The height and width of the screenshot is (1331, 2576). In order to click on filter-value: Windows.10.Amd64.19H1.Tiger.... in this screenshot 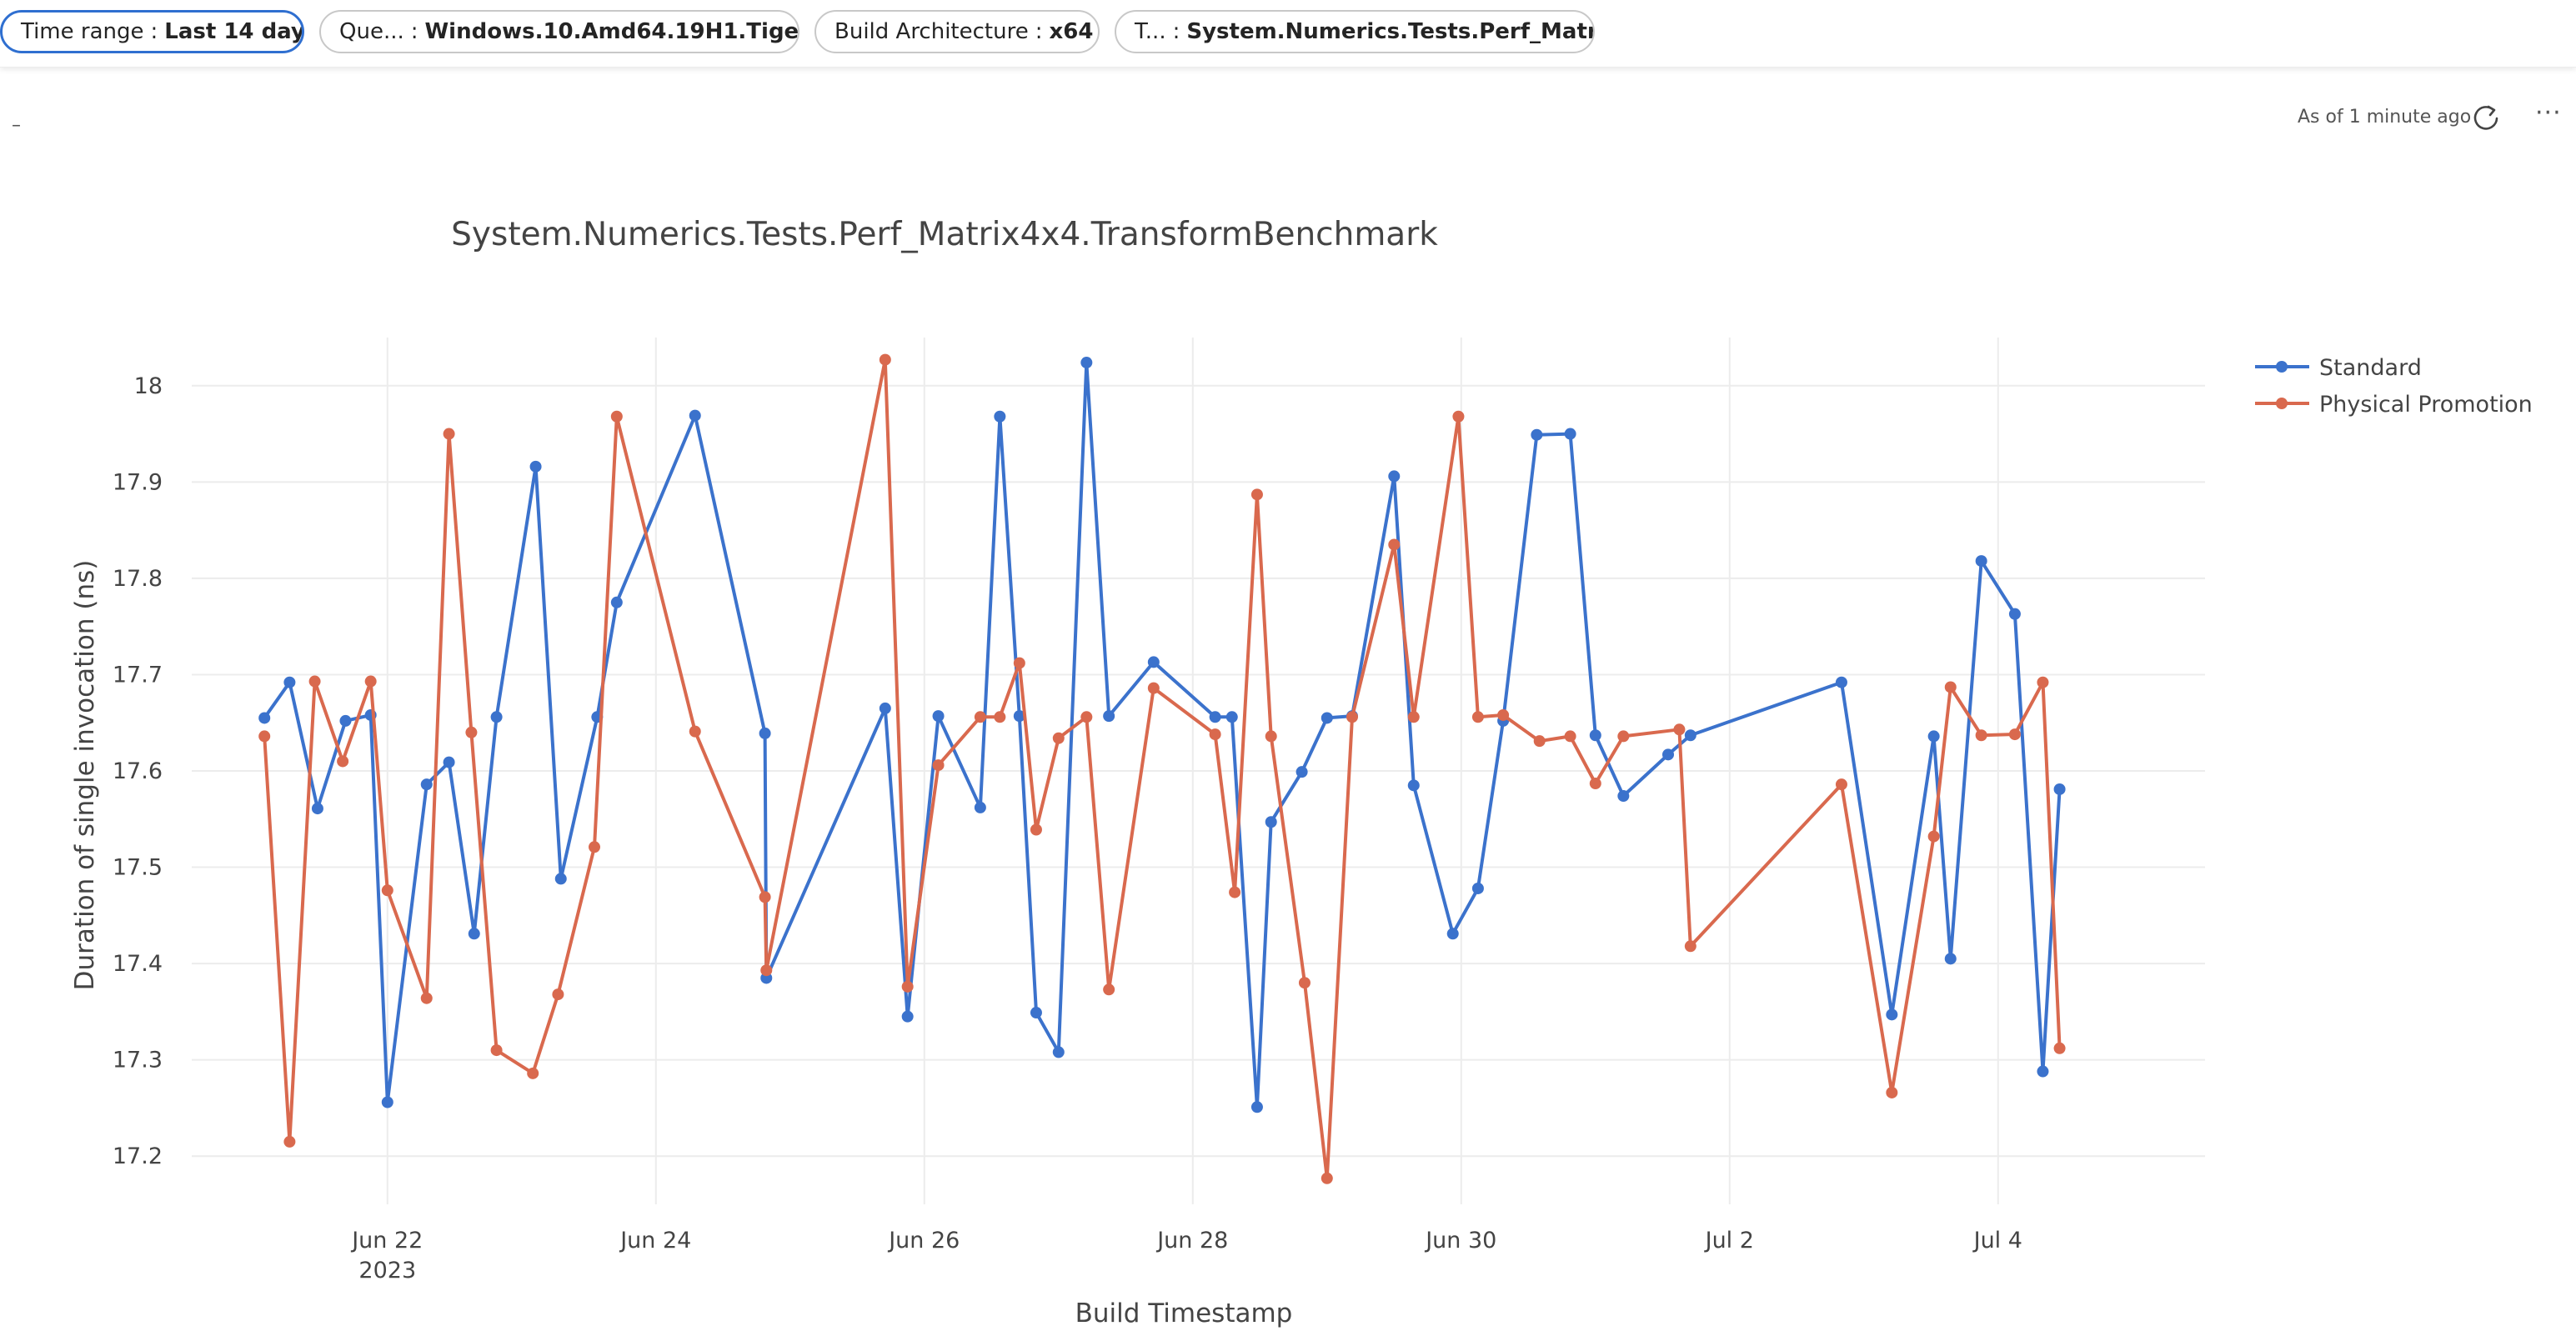, I will do `click(611, 32)`.